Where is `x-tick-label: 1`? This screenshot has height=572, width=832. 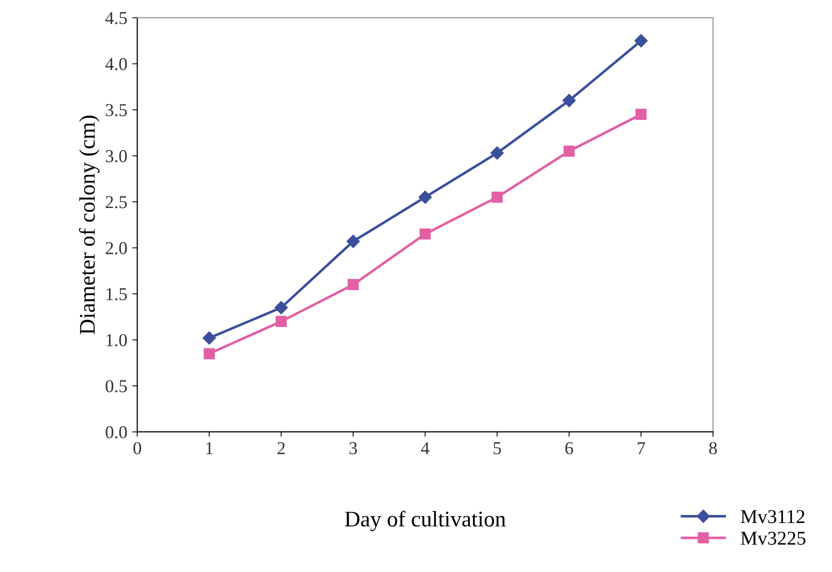
x-tick-label: 1 is located at coordinates (209, 448).